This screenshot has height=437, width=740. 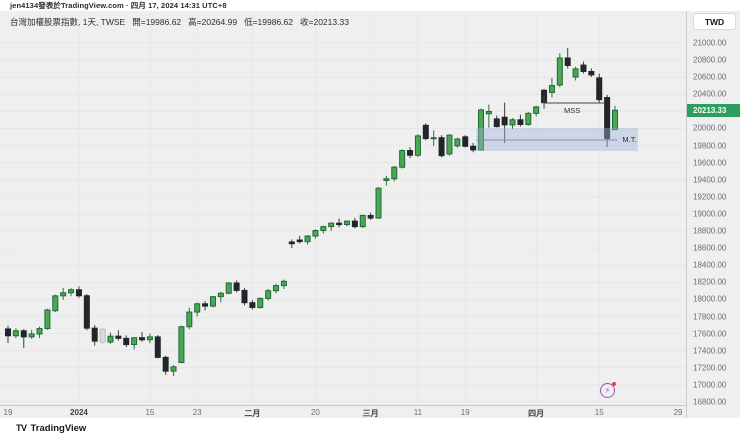 I want to click on ohlc-open: 開=19986.62, so click(x=157, y=22).